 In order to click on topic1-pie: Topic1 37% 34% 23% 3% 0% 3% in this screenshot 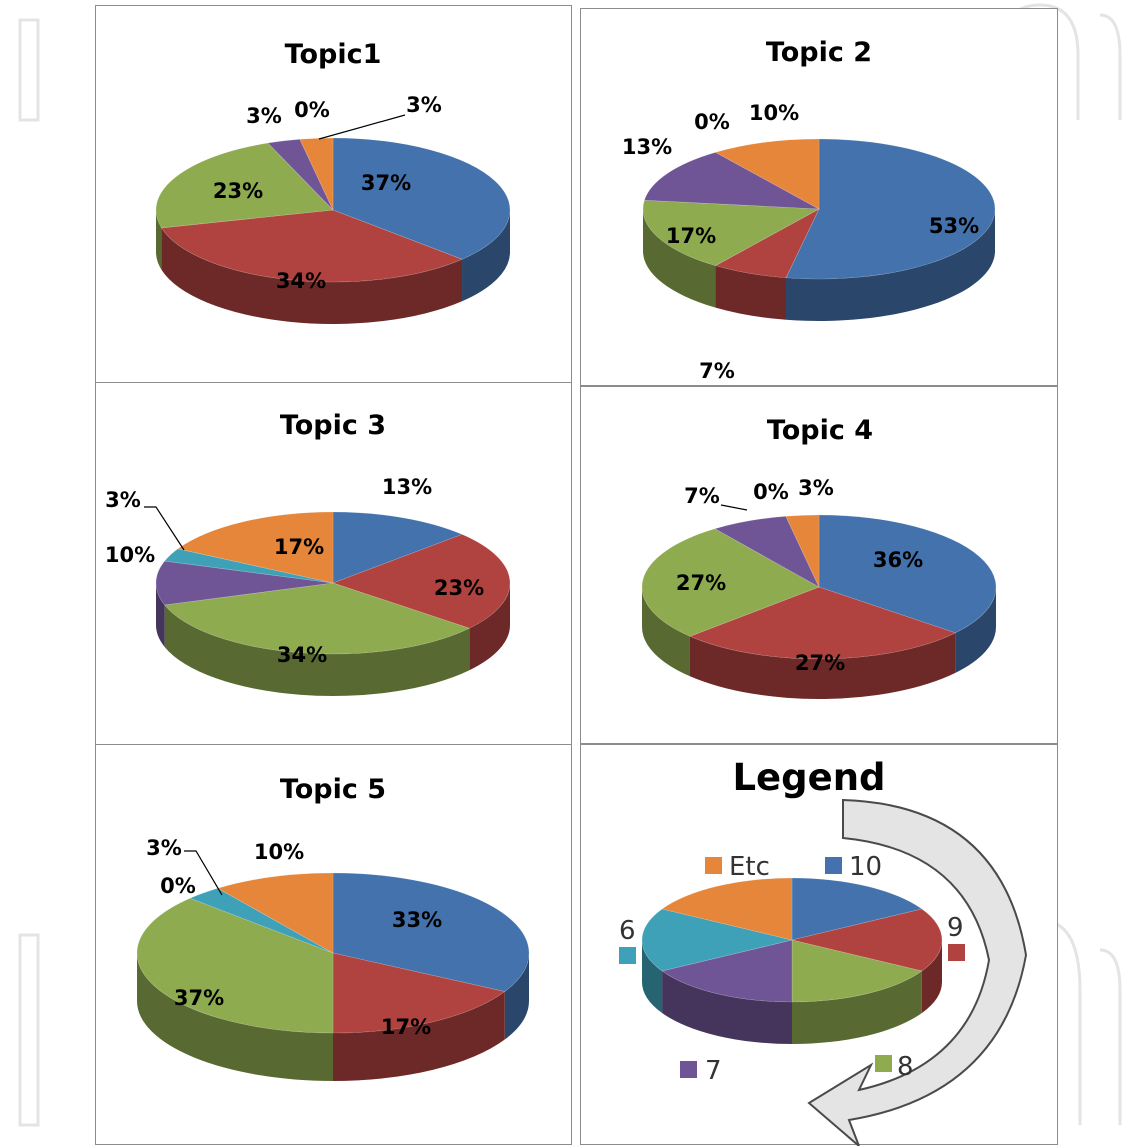, I will do `click(333, 182)`.